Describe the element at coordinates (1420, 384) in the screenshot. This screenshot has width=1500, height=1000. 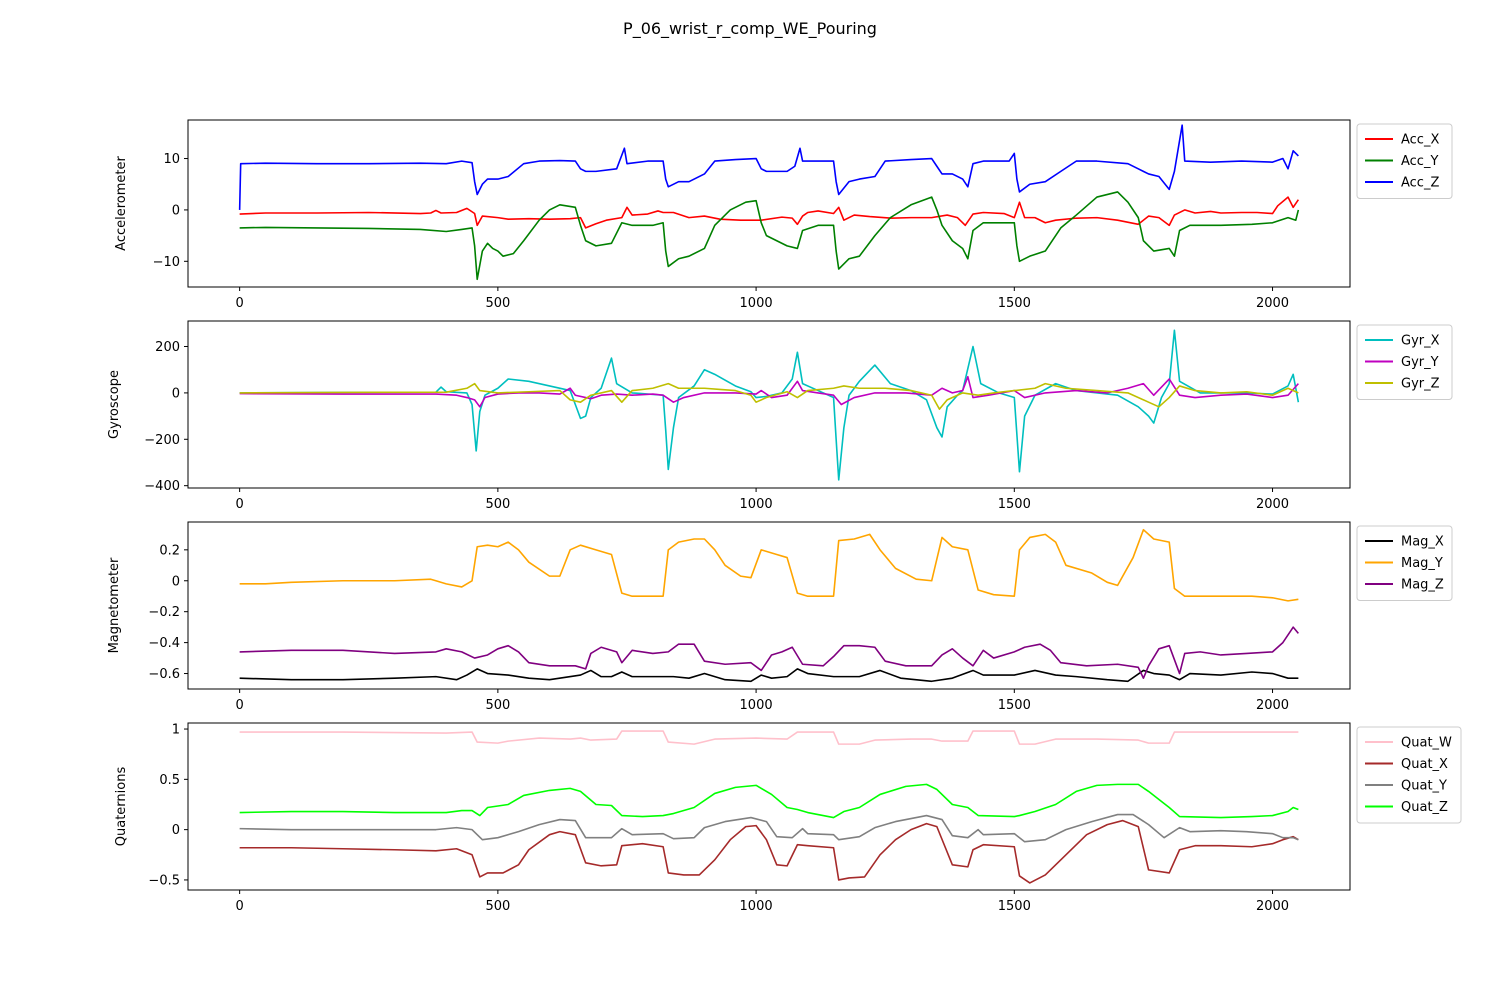
I see `legend-label: Gyr_Z` at that location.